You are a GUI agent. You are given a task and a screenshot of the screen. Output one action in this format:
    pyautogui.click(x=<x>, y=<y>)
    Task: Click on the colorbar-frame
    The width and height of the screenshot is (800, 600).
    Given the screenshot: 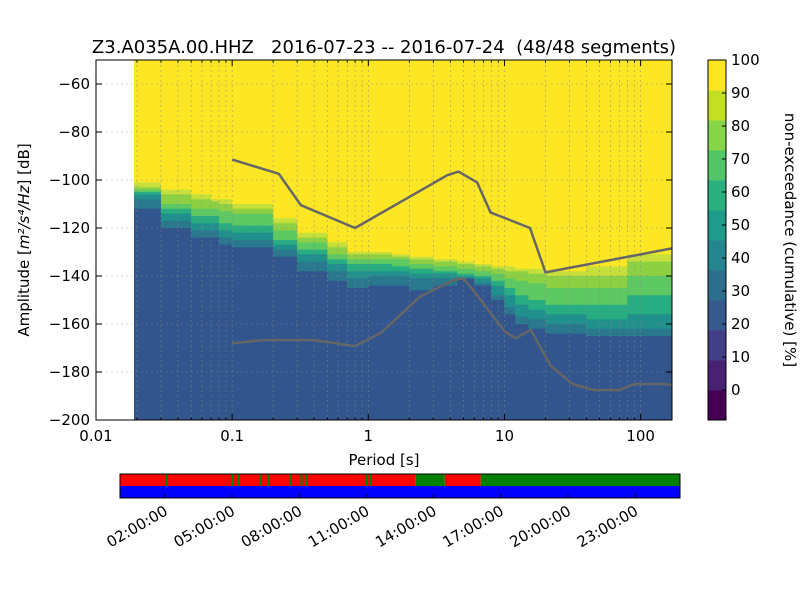 What is the action you would take?
    pyautogui.click(x=717, y=240)
    